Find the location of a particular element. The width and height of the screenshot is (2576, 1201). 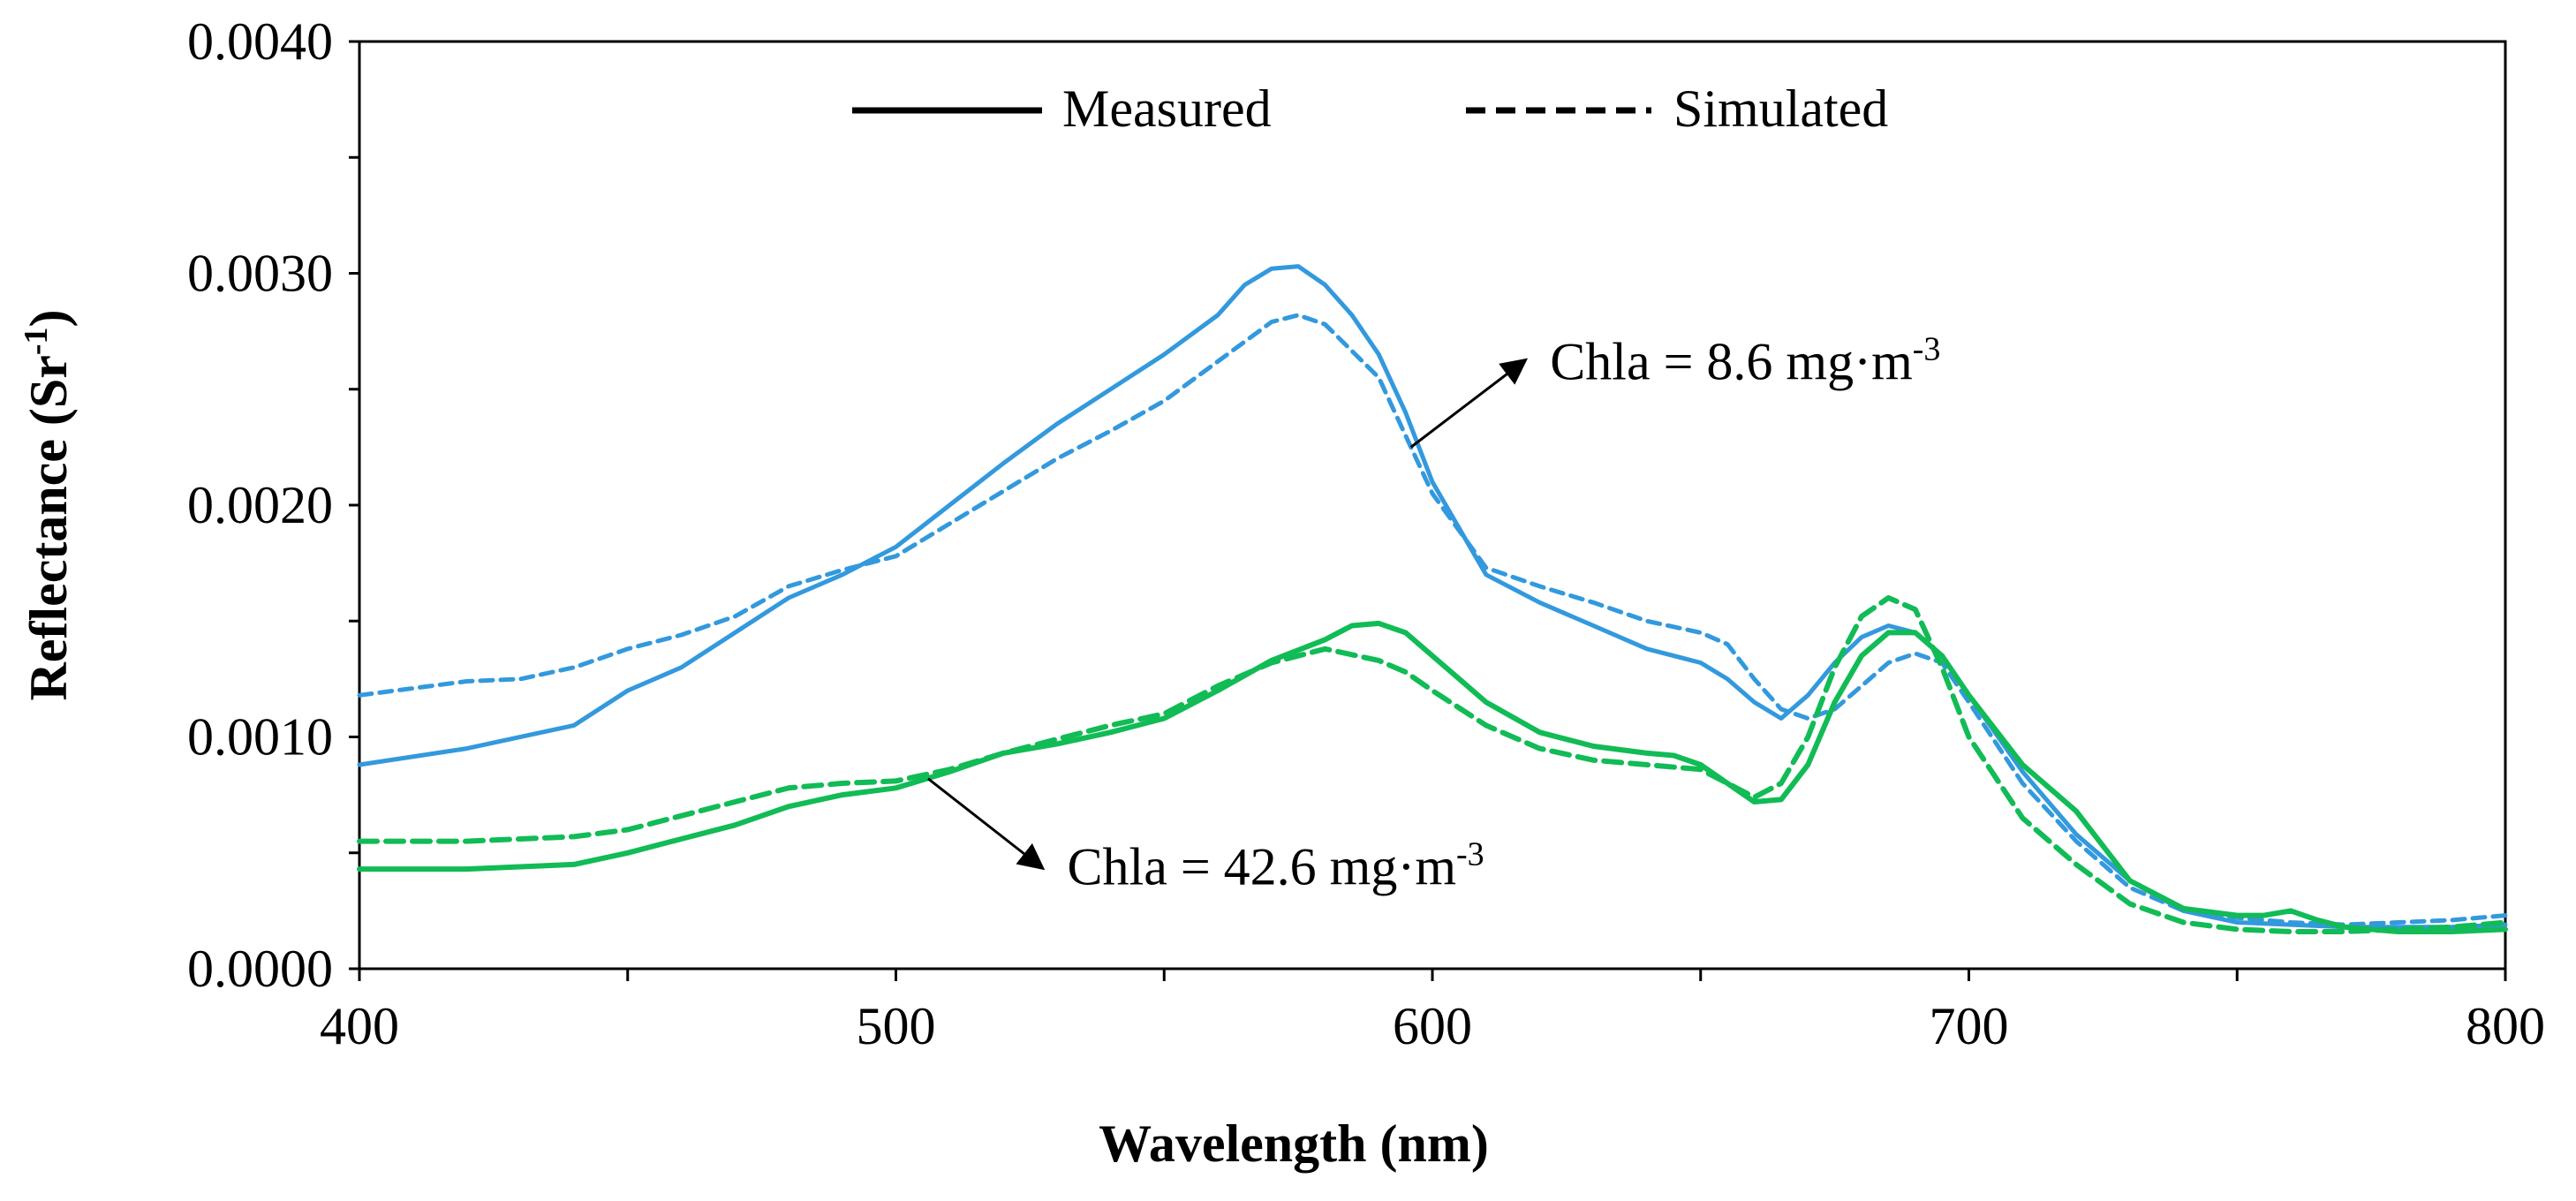

y-axis-title: Reflectance (Sr-1) is located at coordinates (48, 504).